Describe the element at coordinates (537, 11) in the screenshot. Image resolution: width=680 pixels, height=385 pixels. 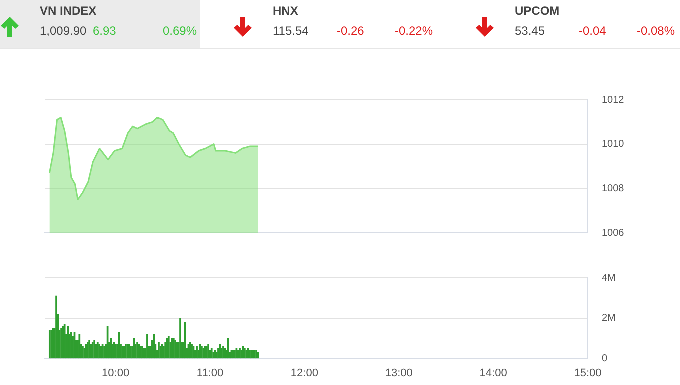
I see `text: UPCOM` at that location.